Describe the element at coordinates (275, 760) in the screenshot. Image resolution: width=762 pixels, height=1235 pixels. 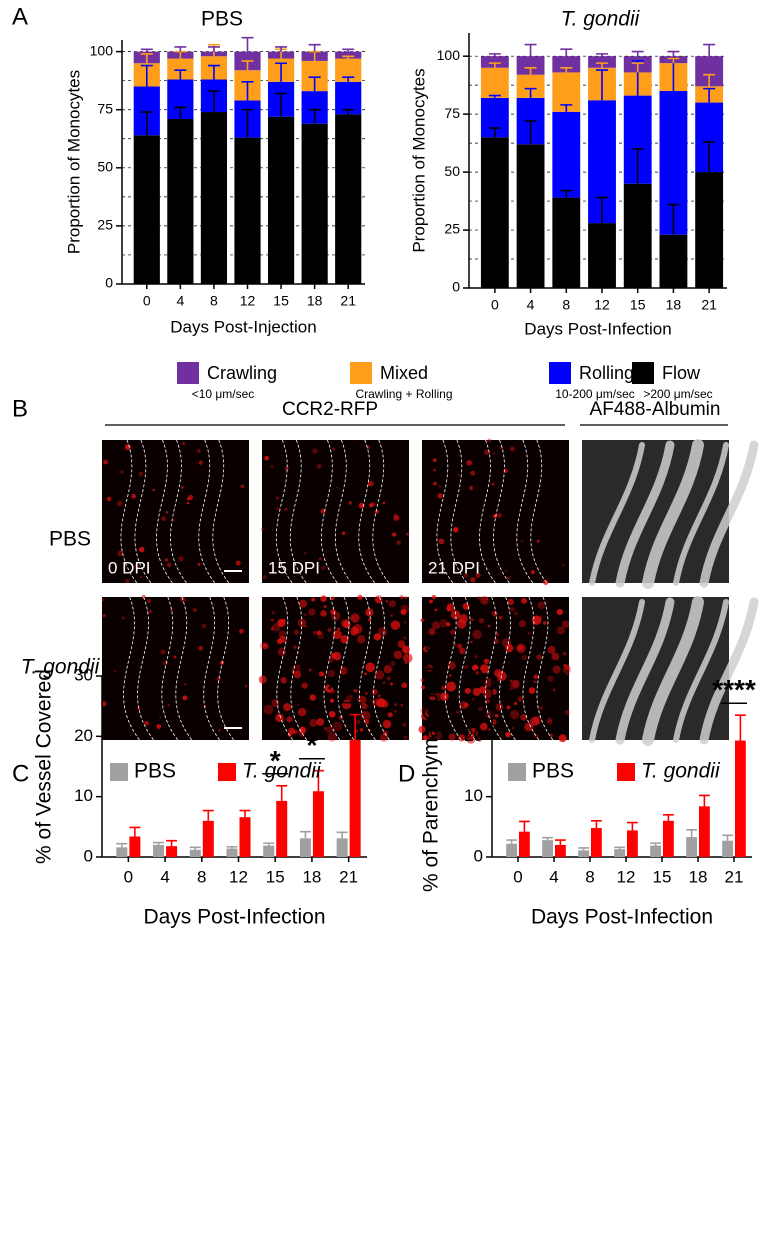
I see `significance-label: *` at that location.